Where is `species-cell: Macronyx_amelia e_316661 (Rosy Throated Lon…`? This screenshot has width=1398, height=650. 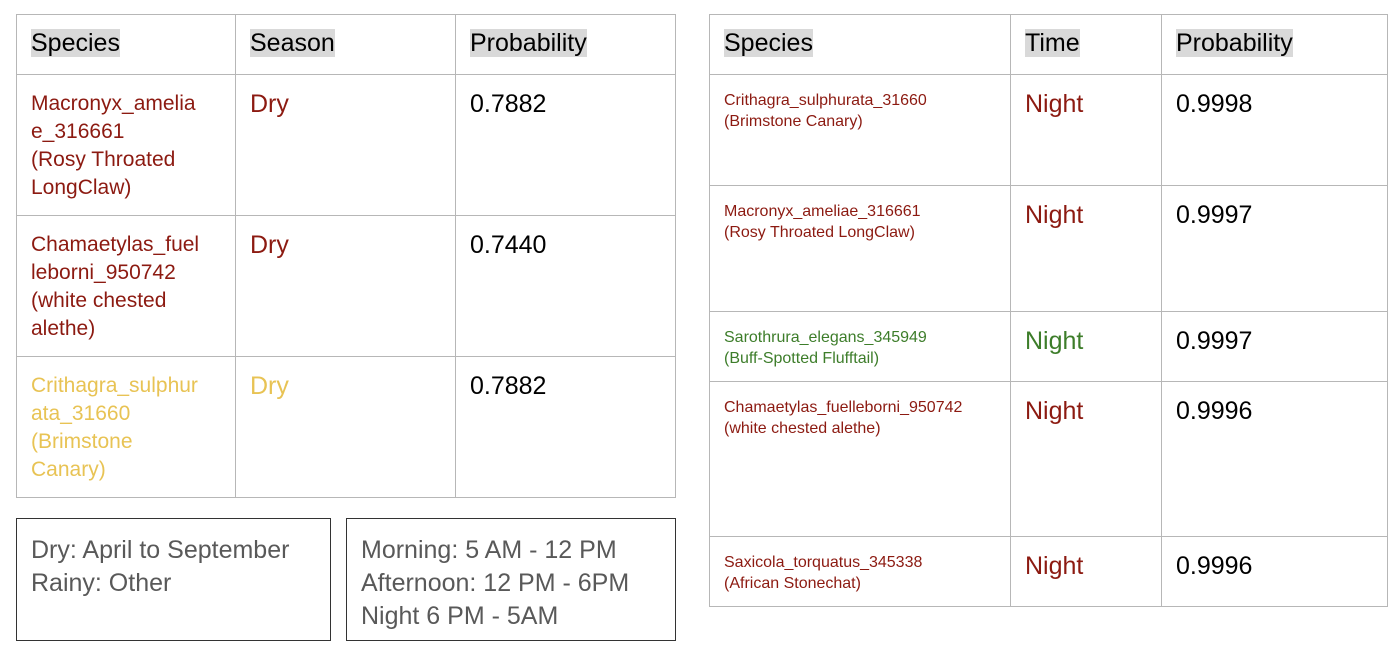 species-cell: Macronyx_amelia e_316661 (Rosy Throated Lon… is located at coordinates (126, 145).